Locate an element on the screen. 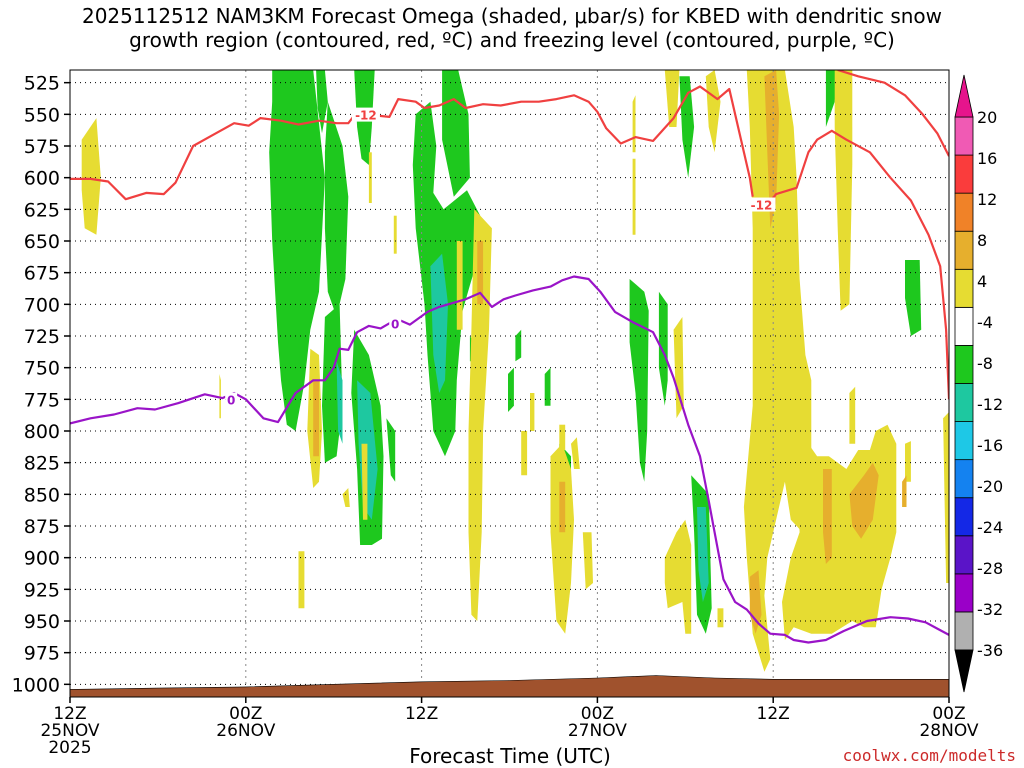 This screenshot has width=1024, height=768. contour-label-0: -12 is located at coordinates (366, 116).